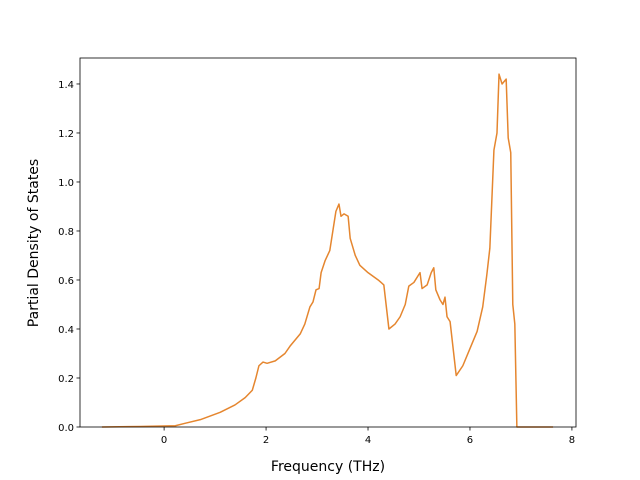 The image size is (640, 480). Describe the element at coordinates (66, 183) in the screenshot. I see `y-tick-label: 1.0` at that location.